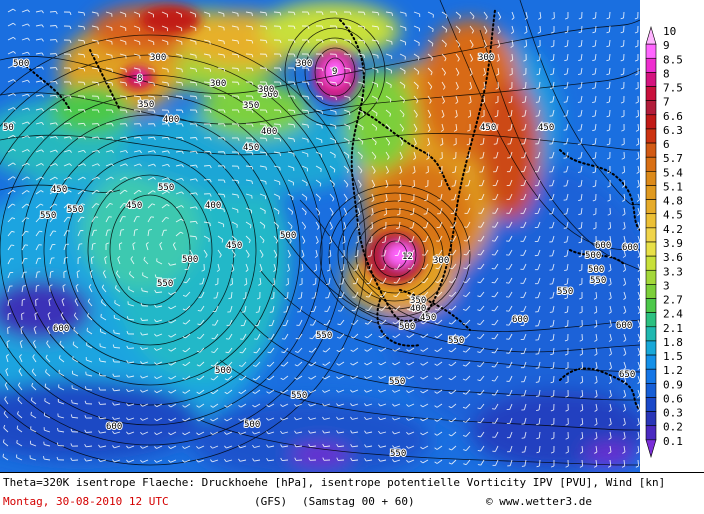  Describe the element at coordinates (673, 328) in the screenshot. I see `colorbar-tick-label: 2.1` at that location.